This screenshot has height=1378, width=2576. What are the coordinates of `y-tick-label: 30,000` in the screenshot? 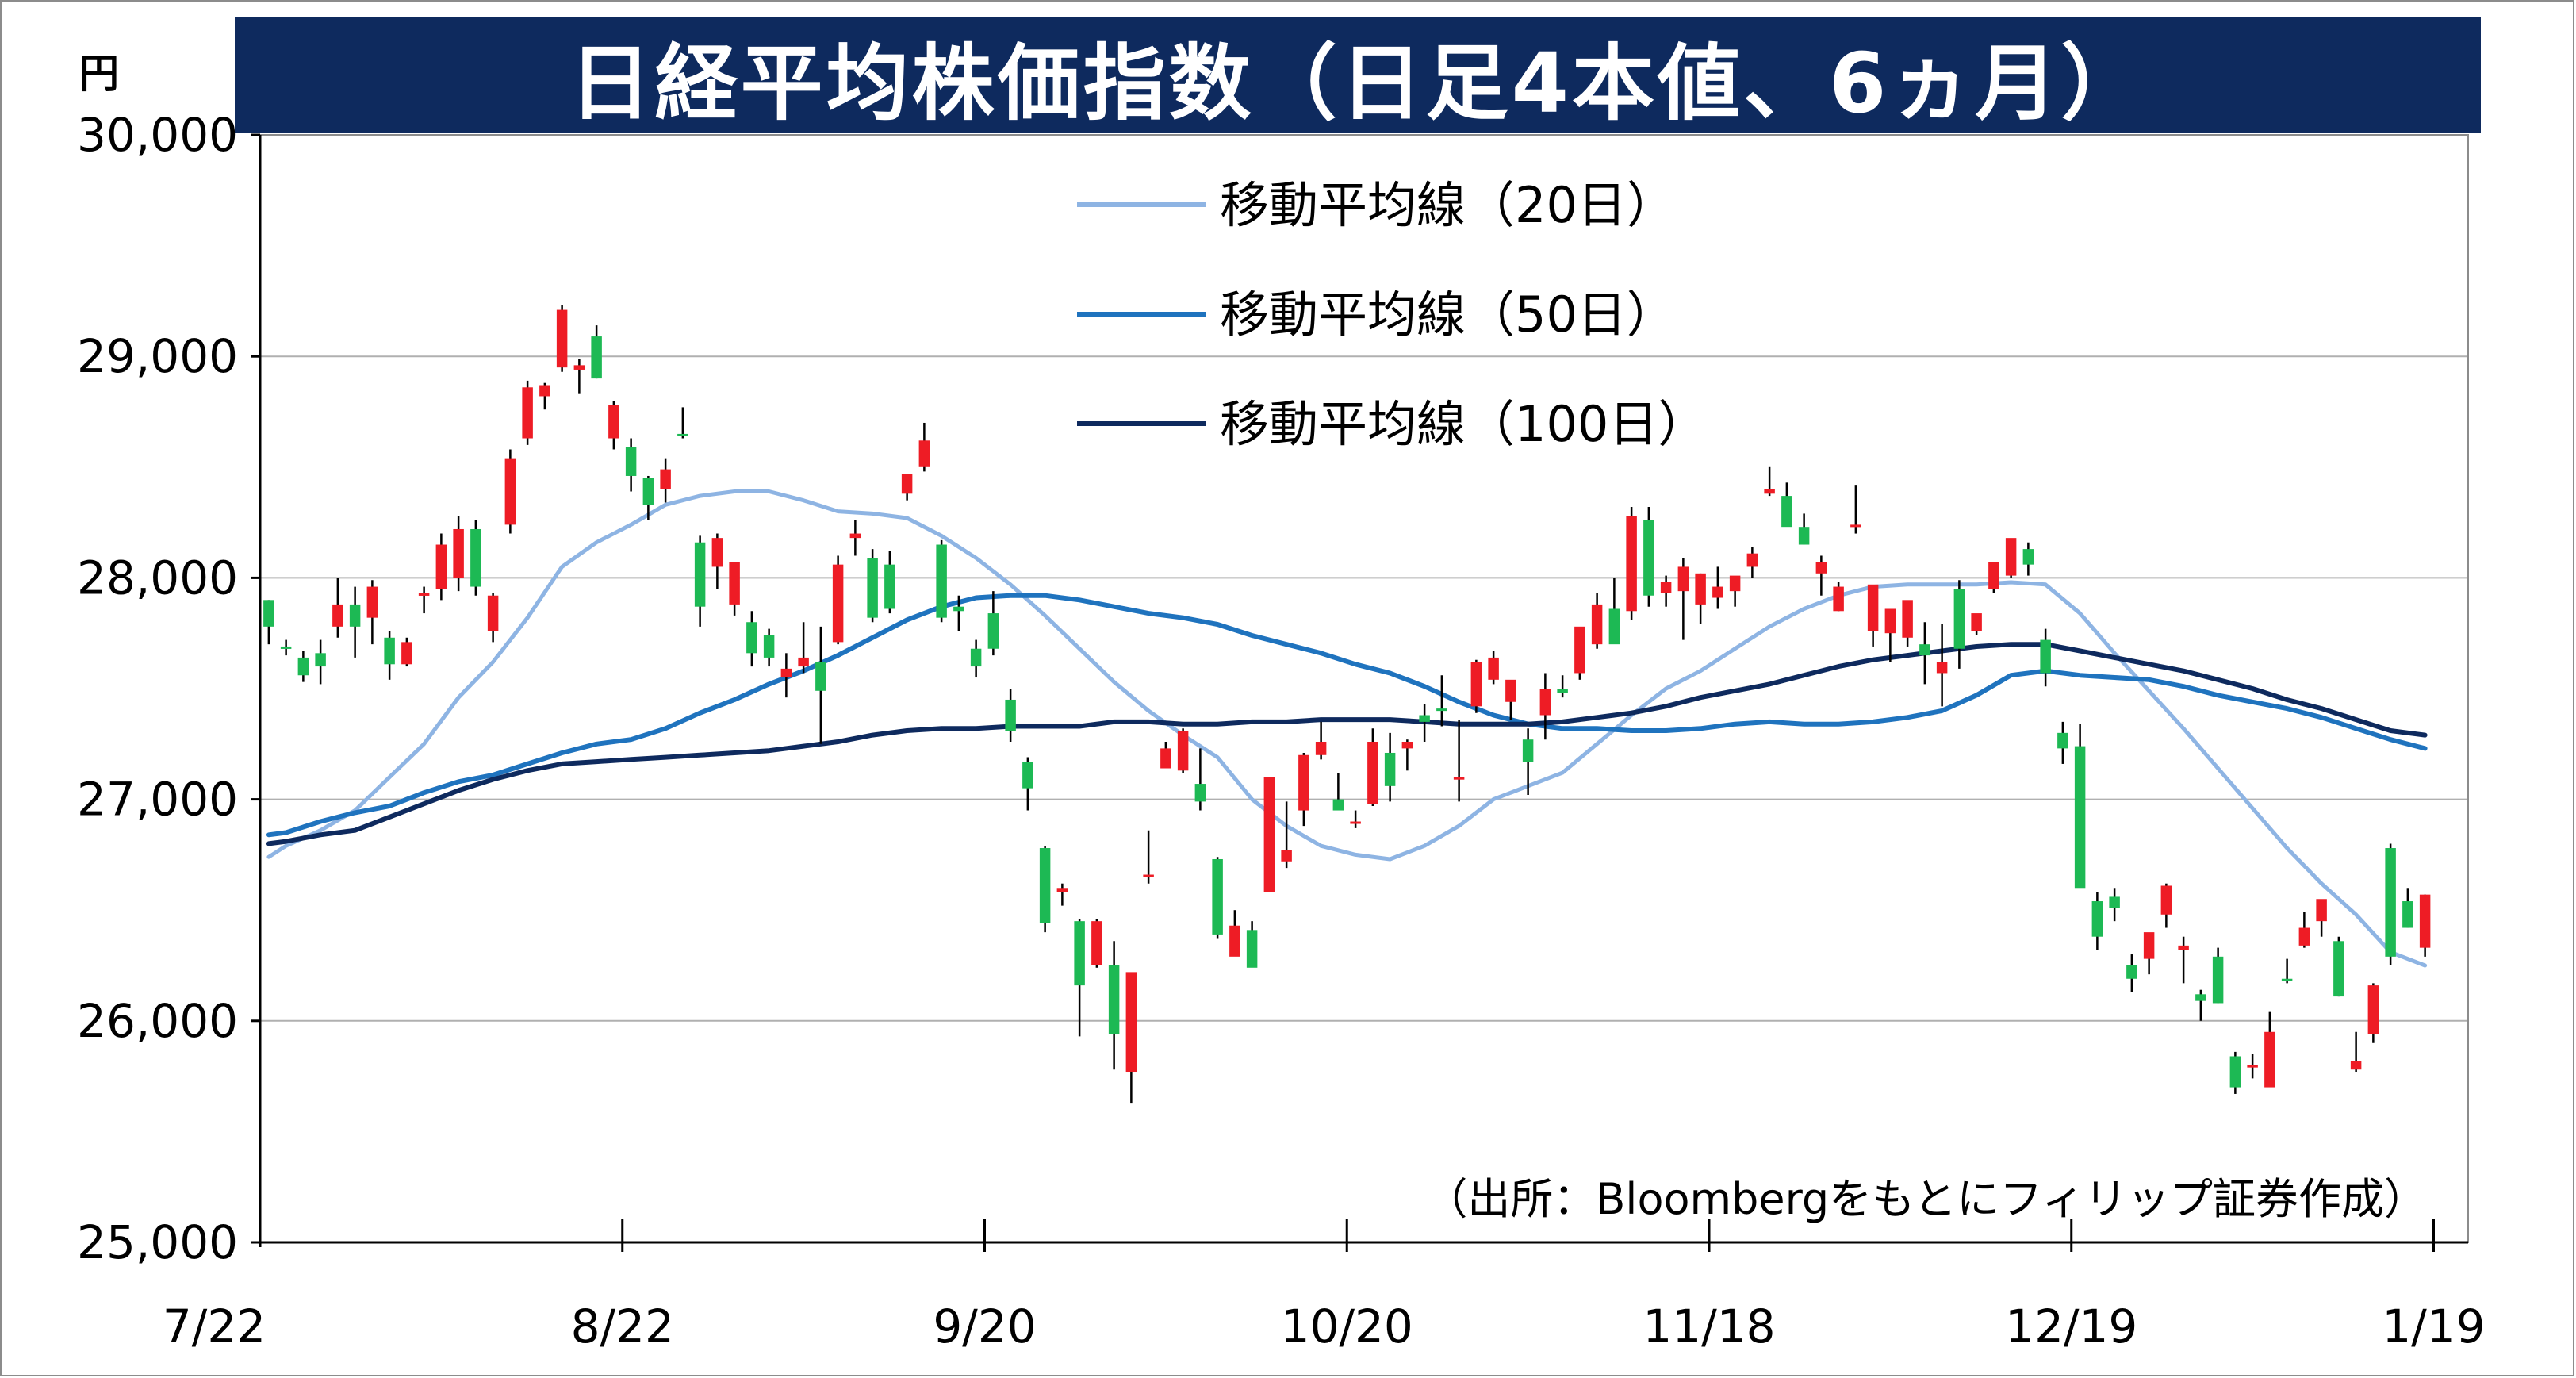 It's located at (157, 135).